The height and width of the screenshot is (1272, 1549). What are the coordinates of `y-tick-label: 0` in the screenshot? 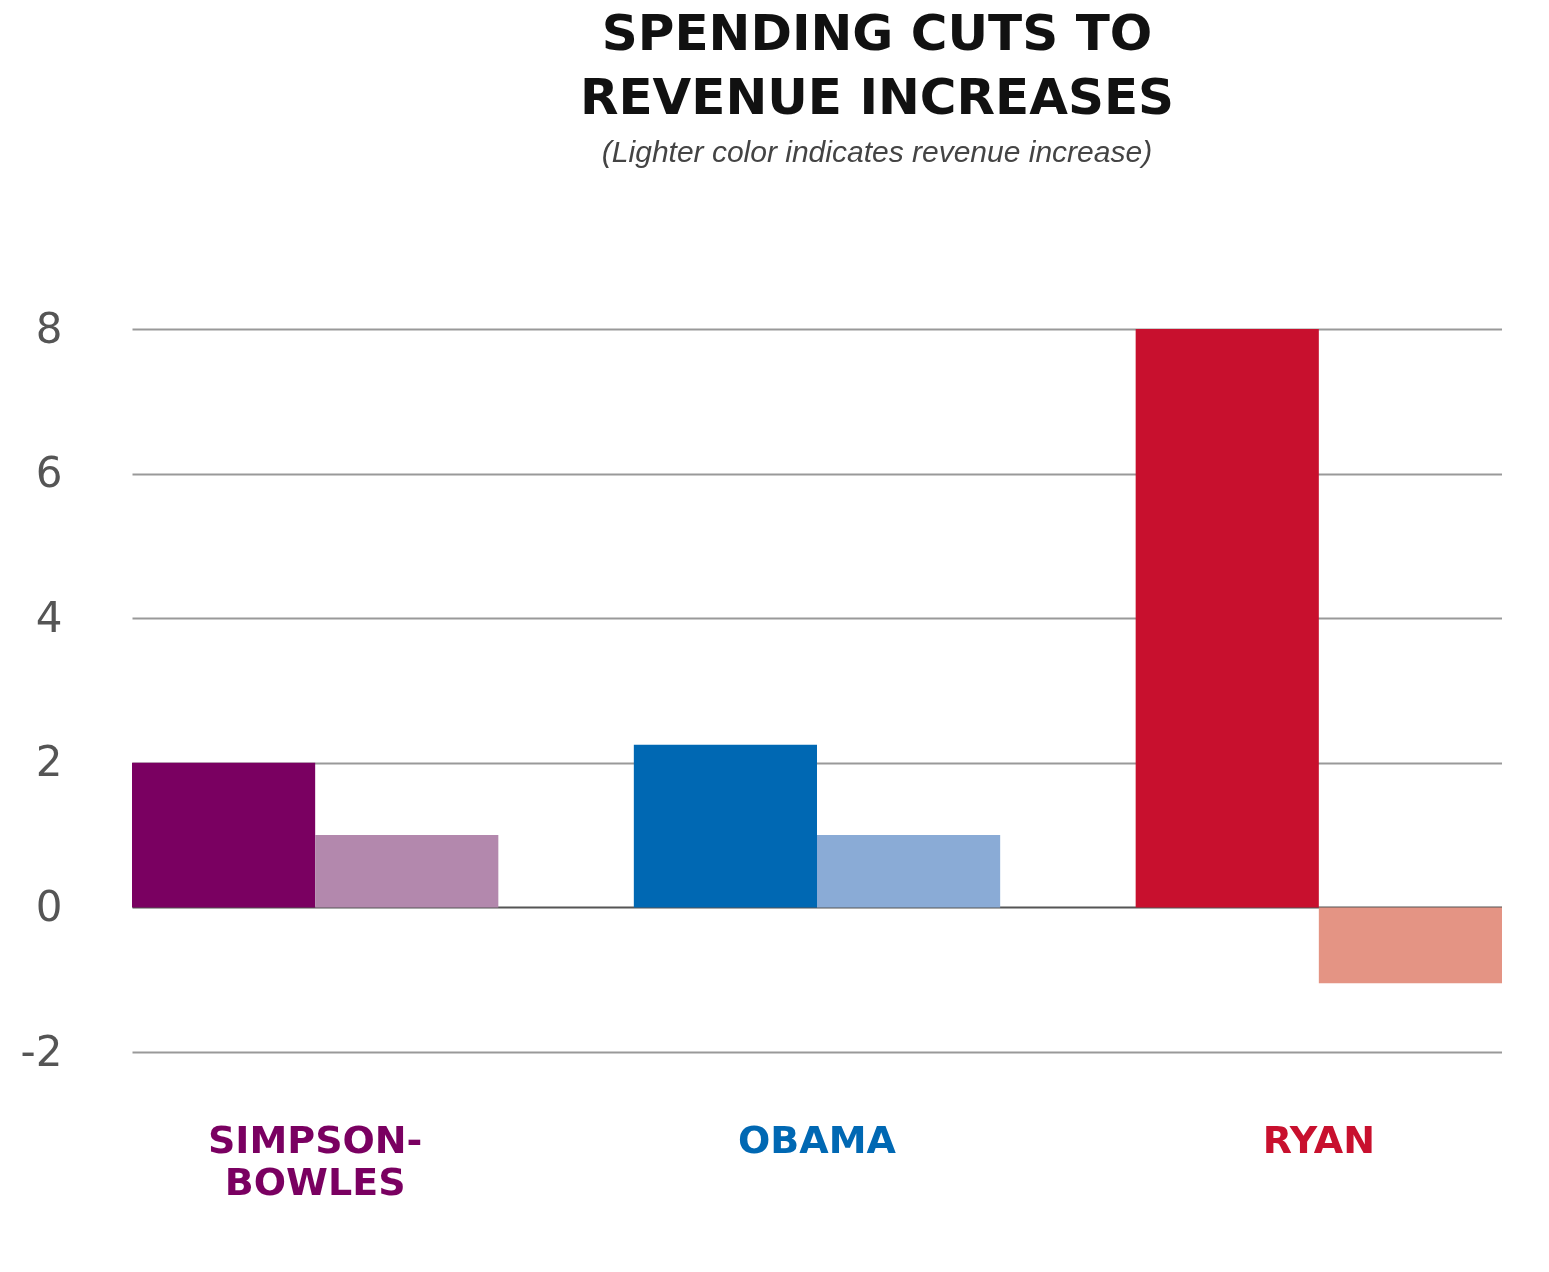 It's located at (49, 906).